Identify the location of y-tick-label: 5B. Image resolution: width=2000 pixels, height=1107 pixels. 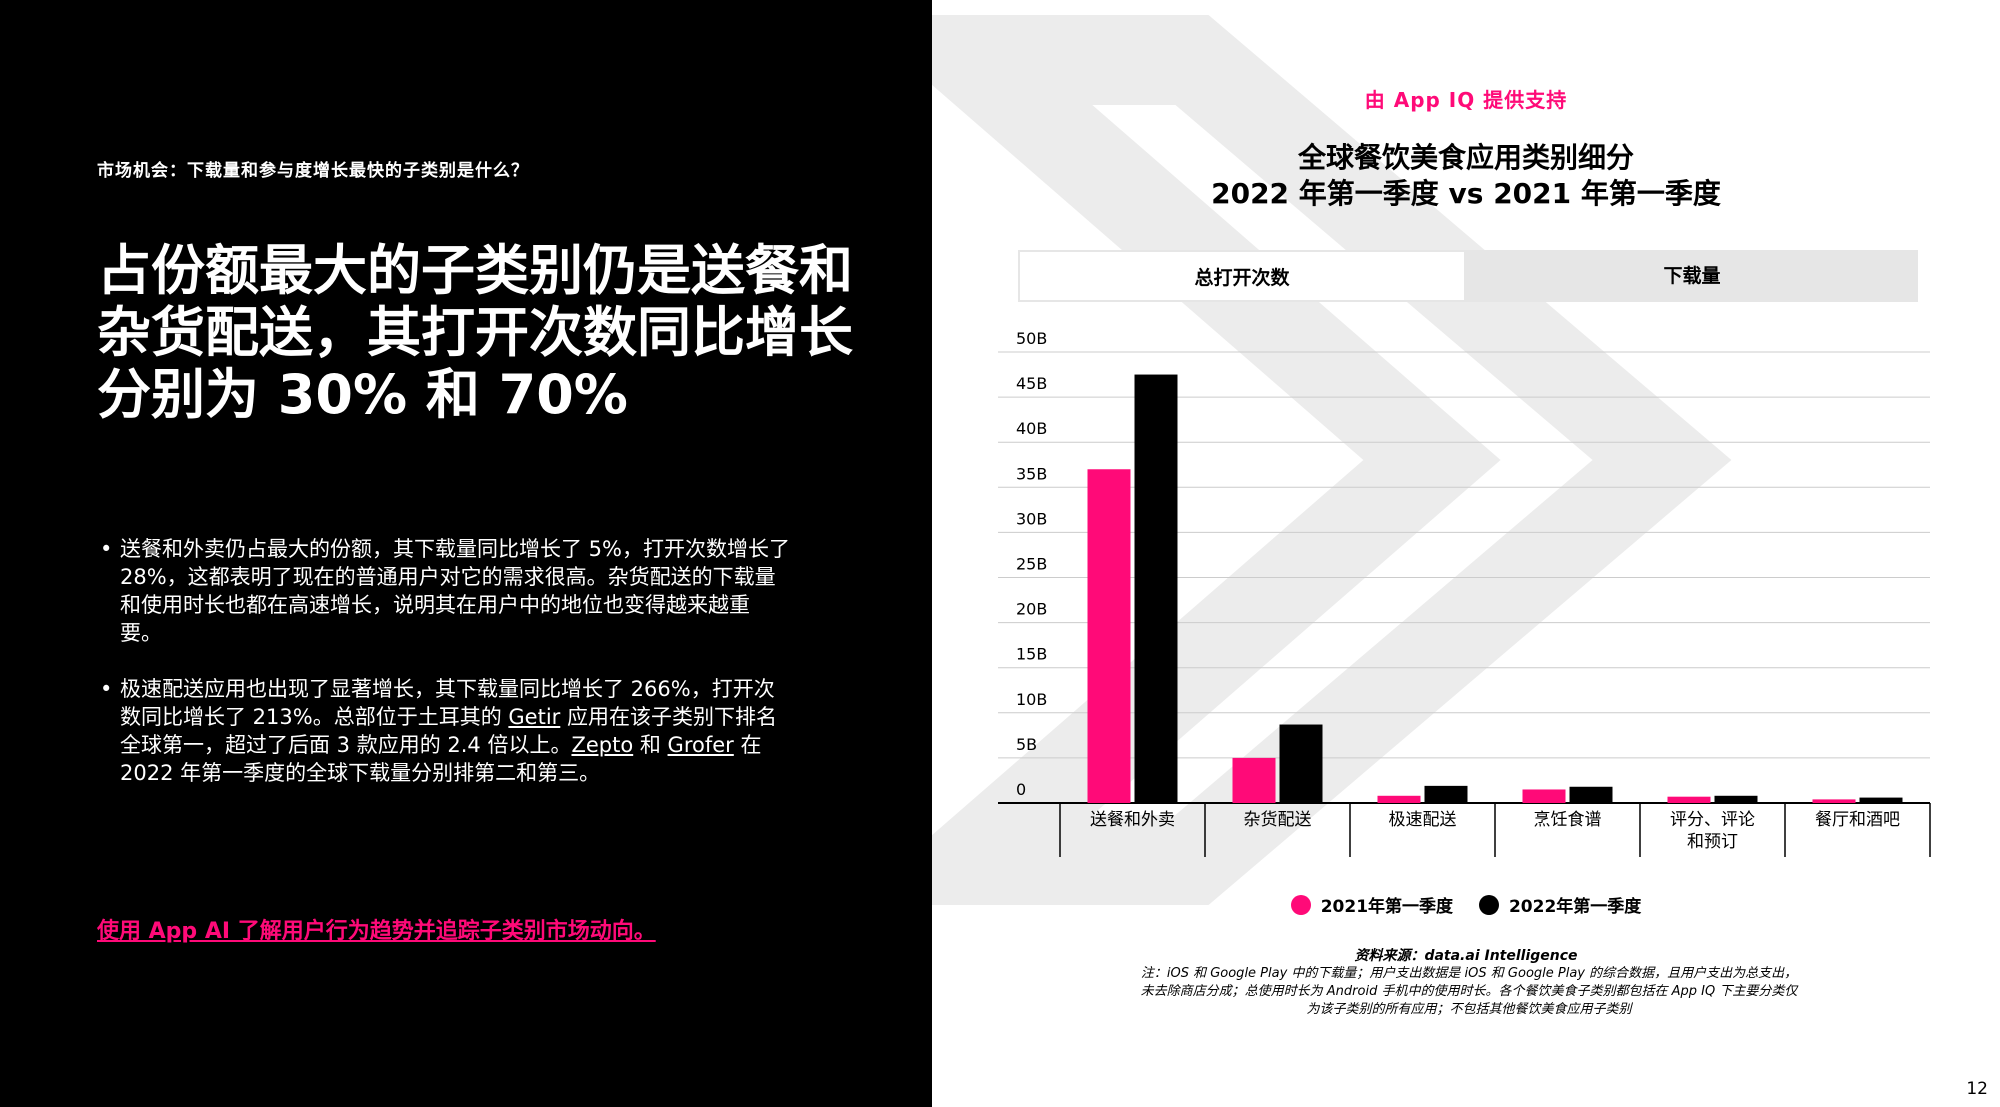
(1026, 744).